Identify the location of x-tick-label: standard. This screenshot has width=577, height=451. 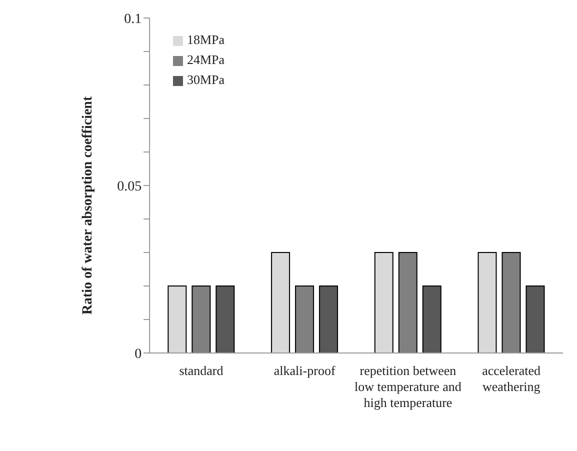
(201, 370).